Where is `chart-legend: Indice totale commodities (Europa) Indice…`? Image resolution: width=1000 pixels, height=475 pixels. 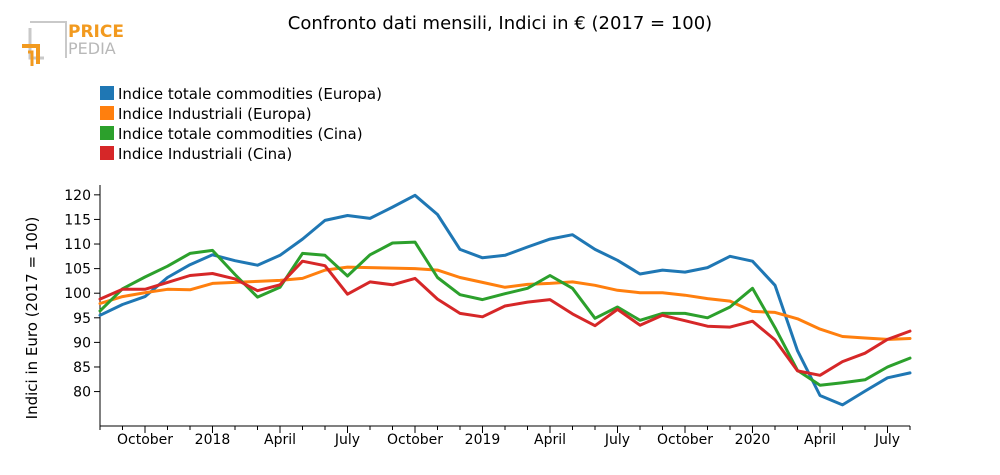 chart-legend: Indice totale commodities (Europa) Indice… is located at coordinates (241, 124).